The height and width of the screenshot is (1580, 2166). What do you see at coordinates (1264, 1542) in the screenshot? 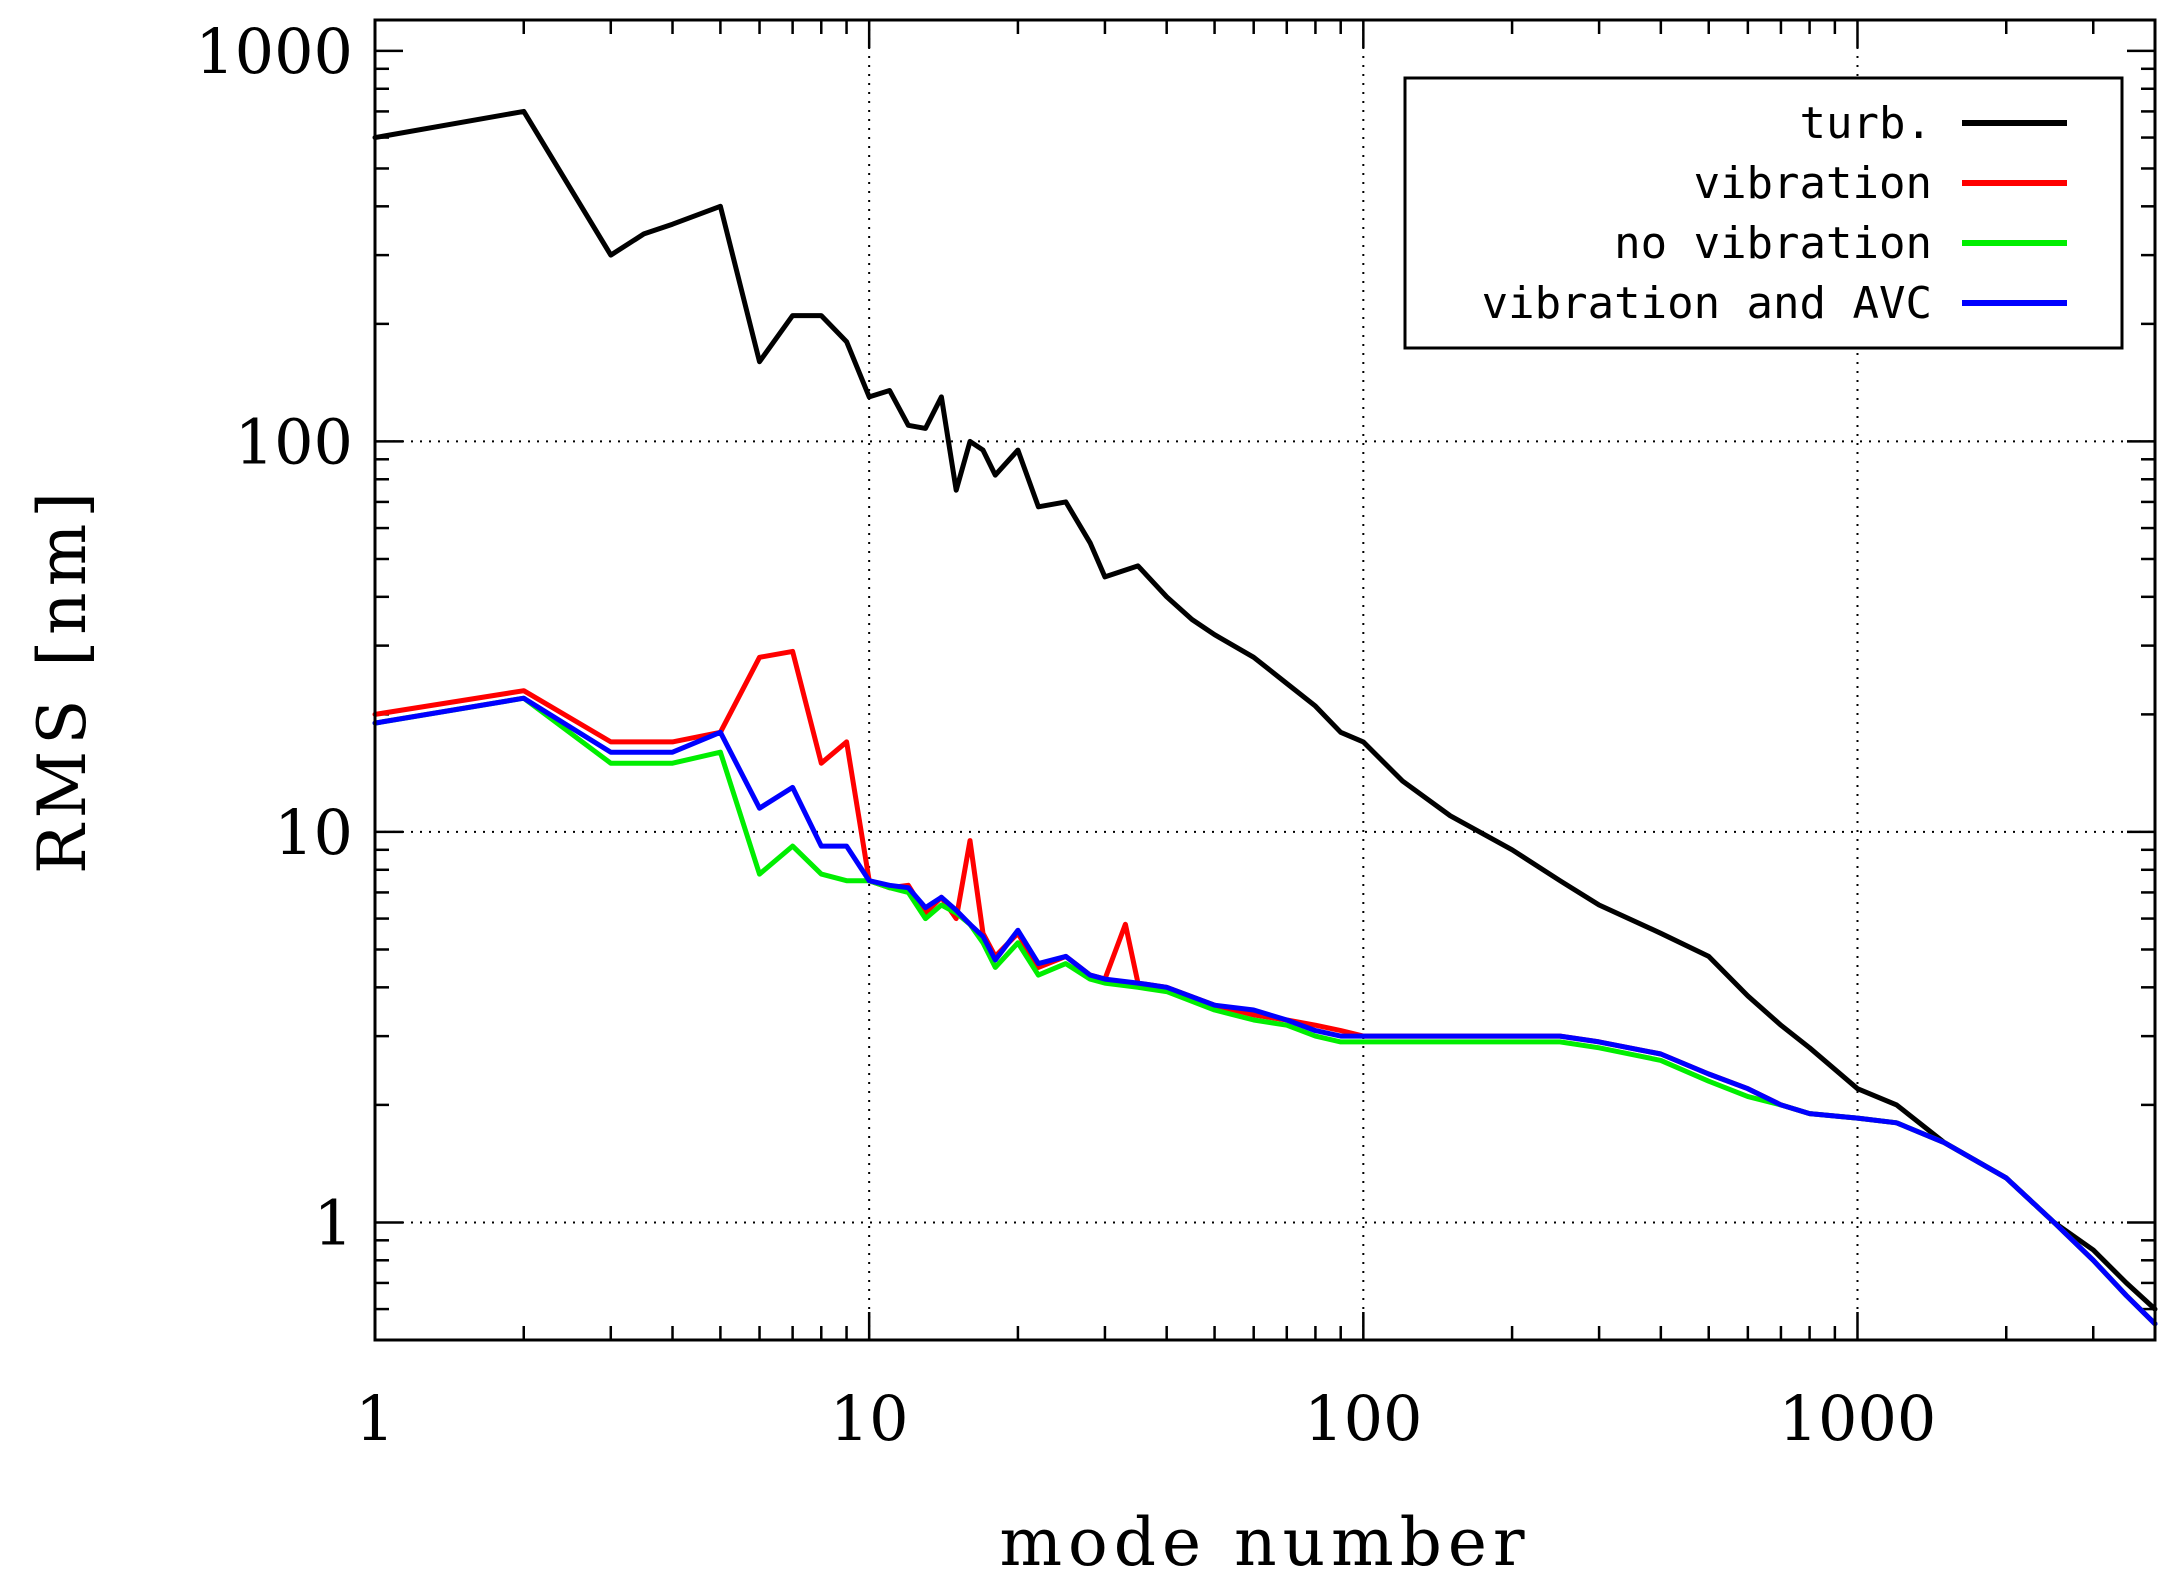
I see `x-axis-title: mode number` at bounding box center [1264, 1542].